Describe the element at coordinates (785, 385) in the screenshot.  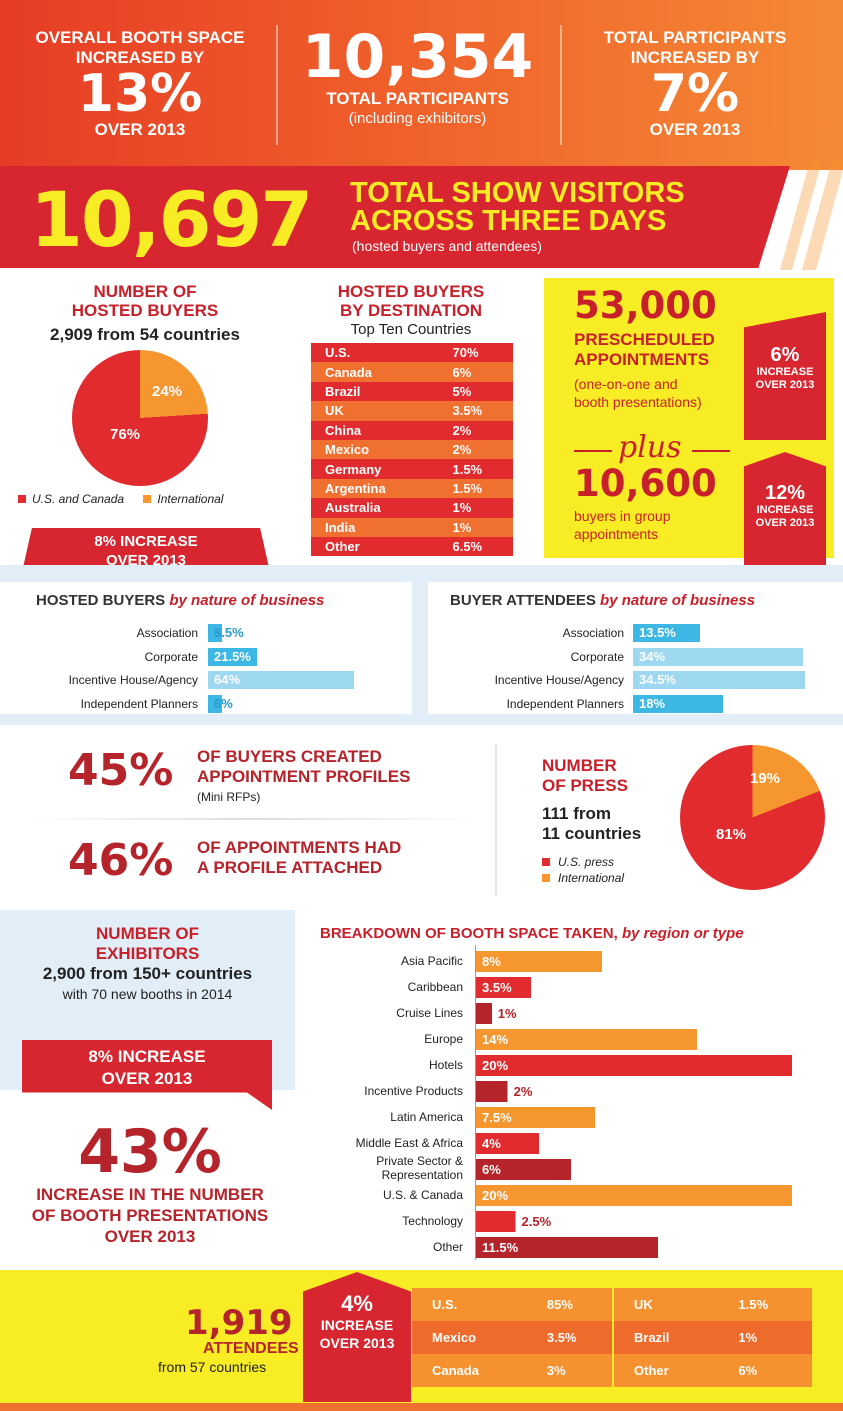
I see `appointments-inc-label2: OVER 2013` at that location.